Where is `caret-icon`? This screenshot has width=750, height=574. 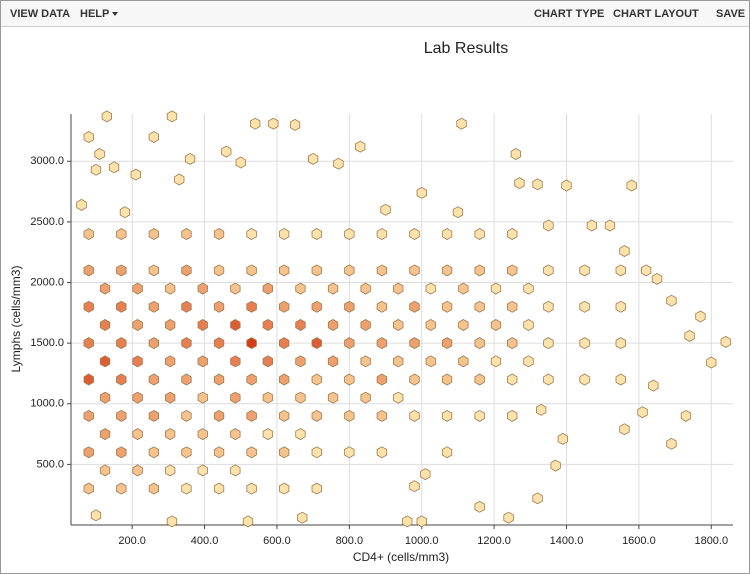 caret-icon is located at coordinates (115, 14).